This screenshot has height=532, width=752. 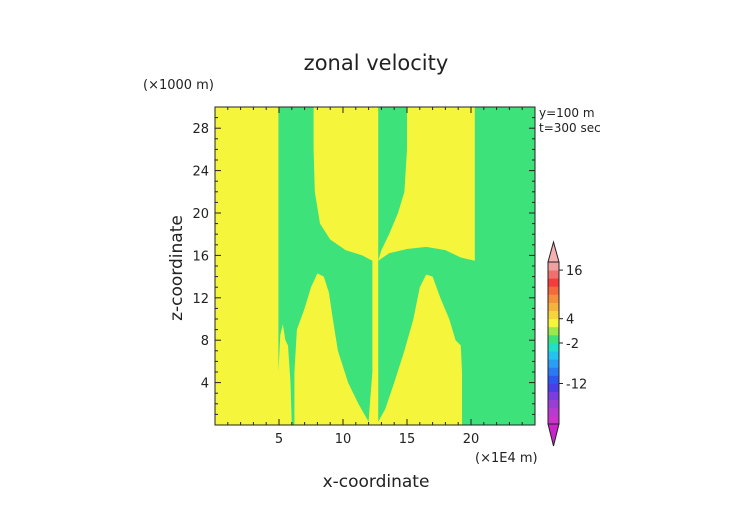 I want to click on colorbar-tick-label: 4, so click(x=570, y=320).